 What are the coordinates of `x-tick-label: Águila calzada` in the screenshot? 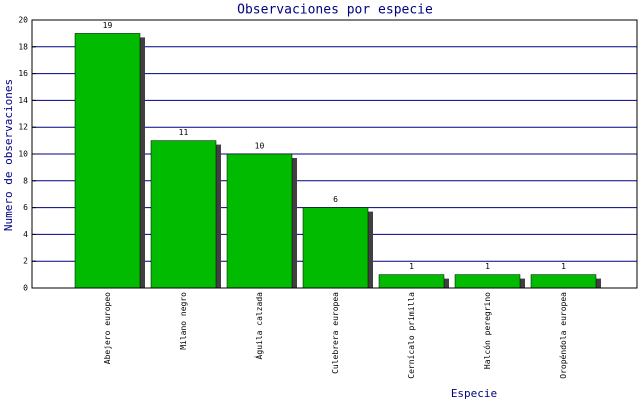 It's located at (258, 326).